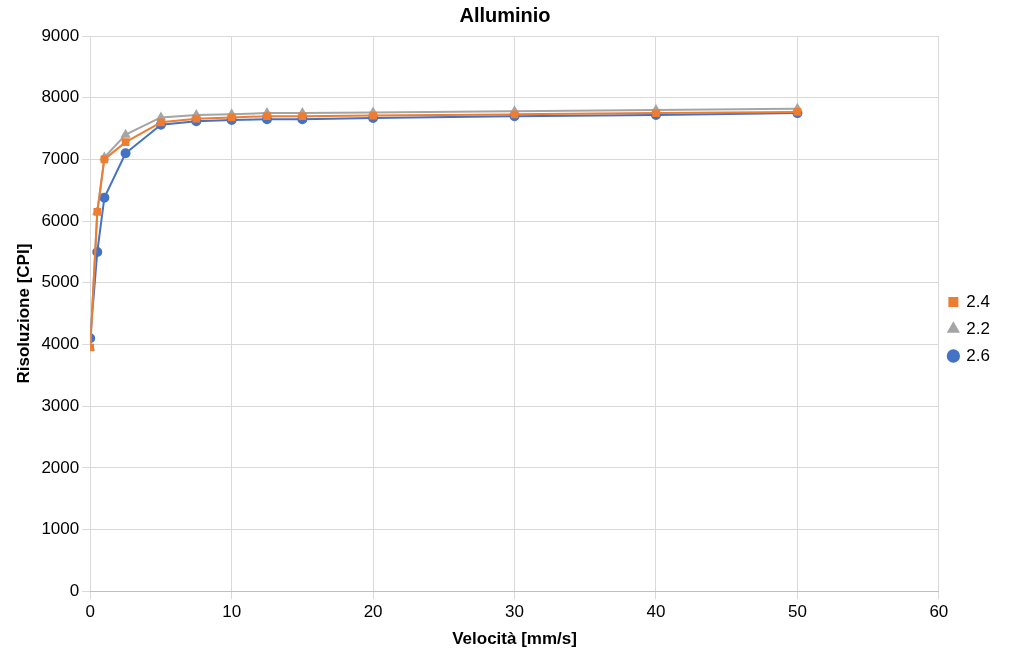  Describe the element at coordinates (60, 97) in the screenshot. I see `y-tick-label: 8000` at that location.